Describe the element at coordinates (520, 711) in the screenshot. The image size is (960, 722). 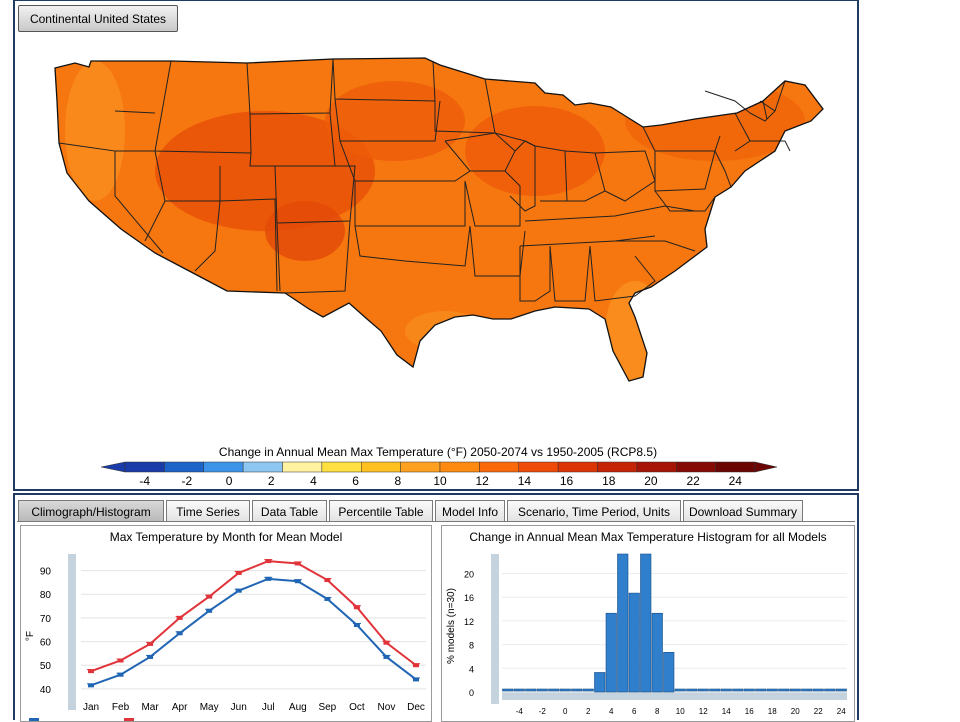
I see `x-tick-label: -4` at that location.